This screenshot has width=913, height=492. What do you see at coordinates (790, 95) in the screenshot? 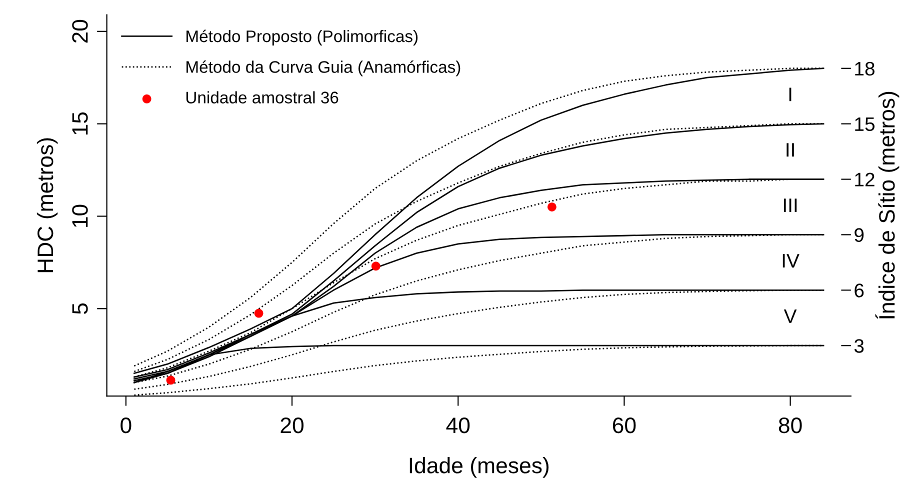
I see `annotation: I` at bounding box center [790, 95].